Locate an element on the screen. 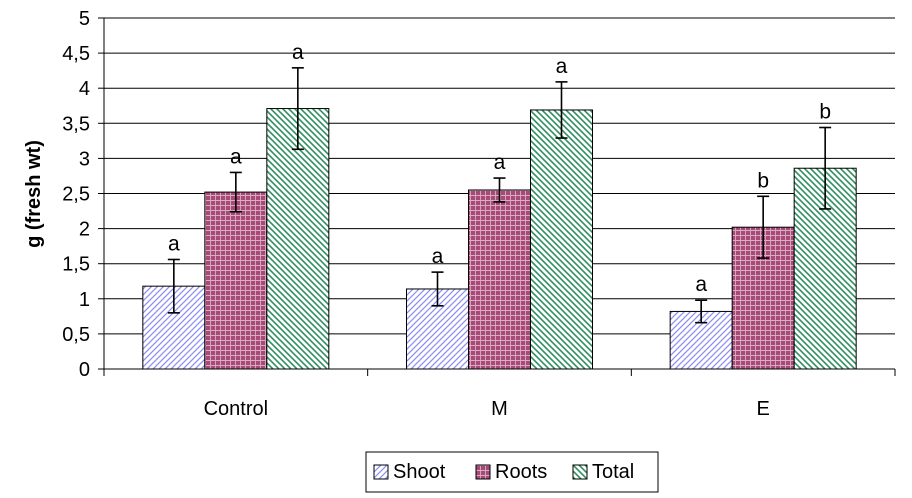  y-tick-label: 4,5 is located at coordinates (76, 54).